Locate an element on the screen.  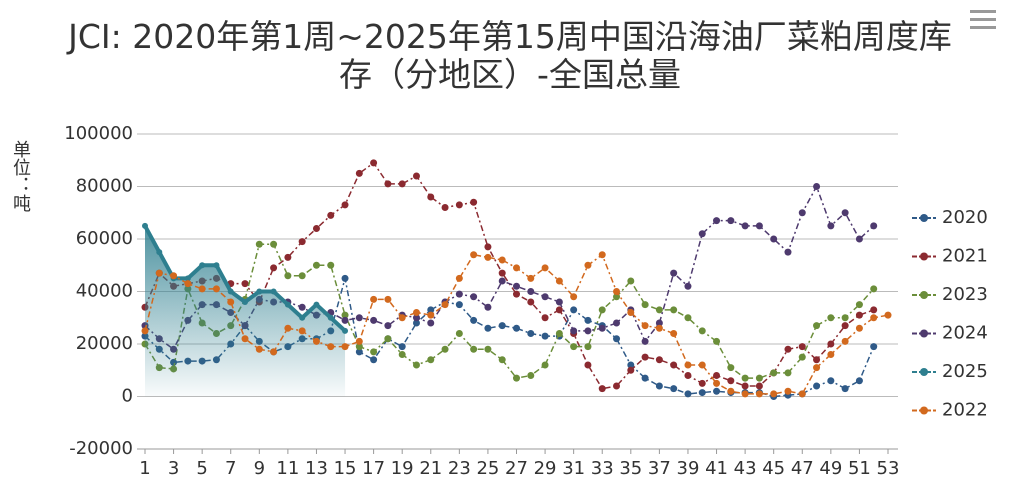
legend-label: 2022 is located at coordinates (965, 410).